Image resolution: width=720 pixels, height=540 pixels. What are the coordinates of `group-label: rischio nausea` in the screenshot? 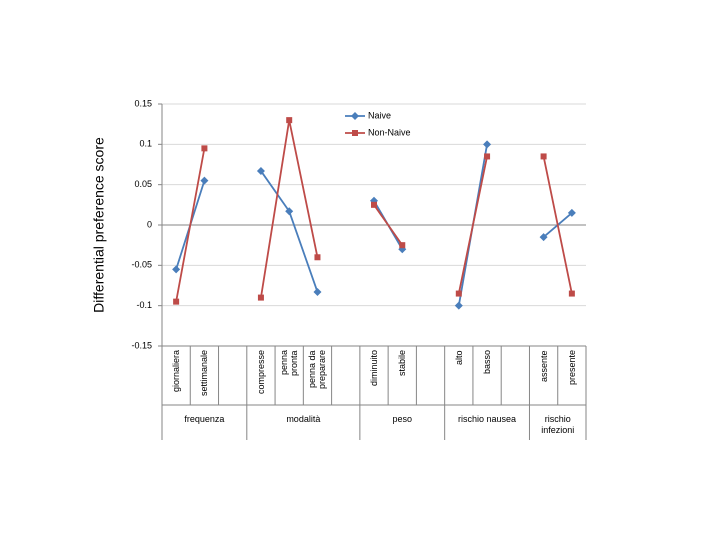 It's located at (487, 419).